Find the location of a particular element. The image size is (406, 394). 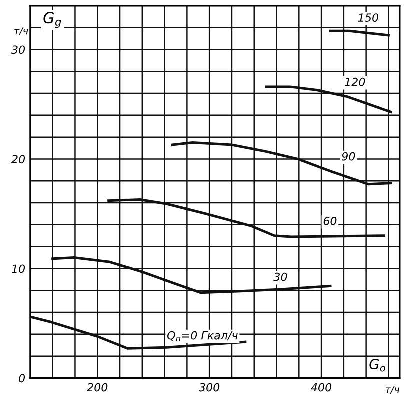

series-label: 30 is located at coordinates (281, 277).